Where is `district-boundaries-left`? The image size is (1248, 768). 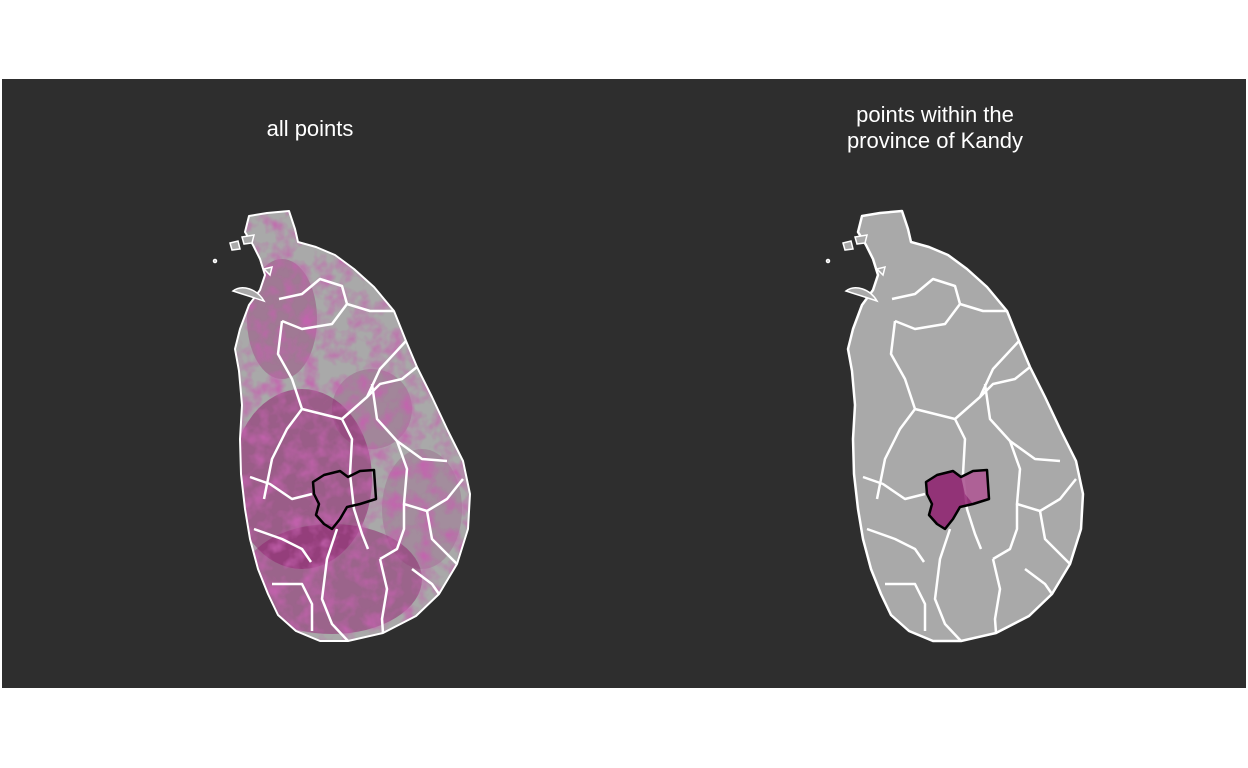 district-boundaries-left is located at coordinates (352, 426).